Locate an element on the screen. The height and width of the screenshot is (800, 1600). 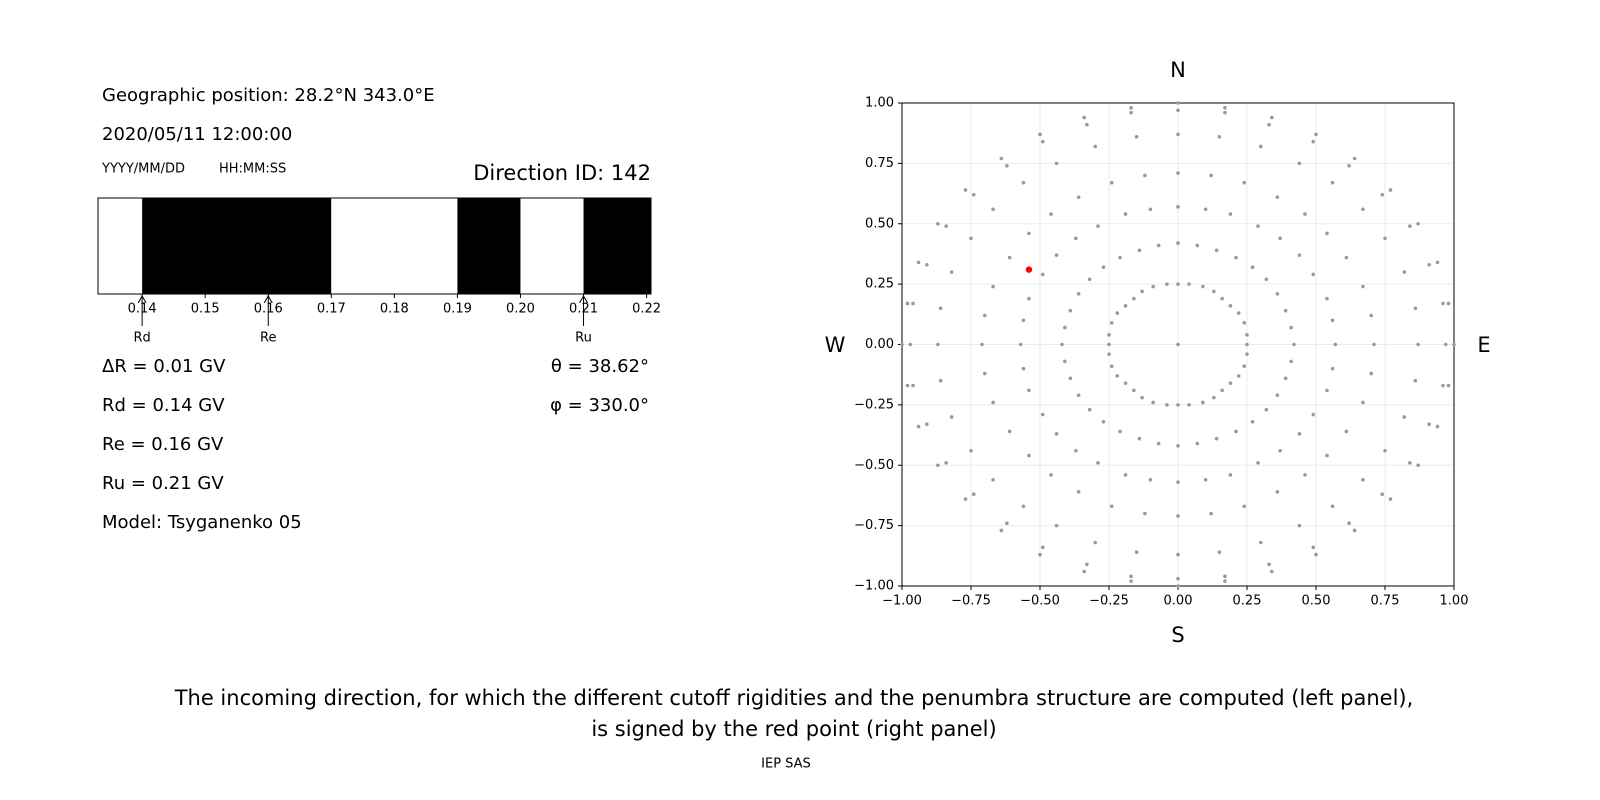
y-tick-label: 1.00 is located at coordinates (879, 103).